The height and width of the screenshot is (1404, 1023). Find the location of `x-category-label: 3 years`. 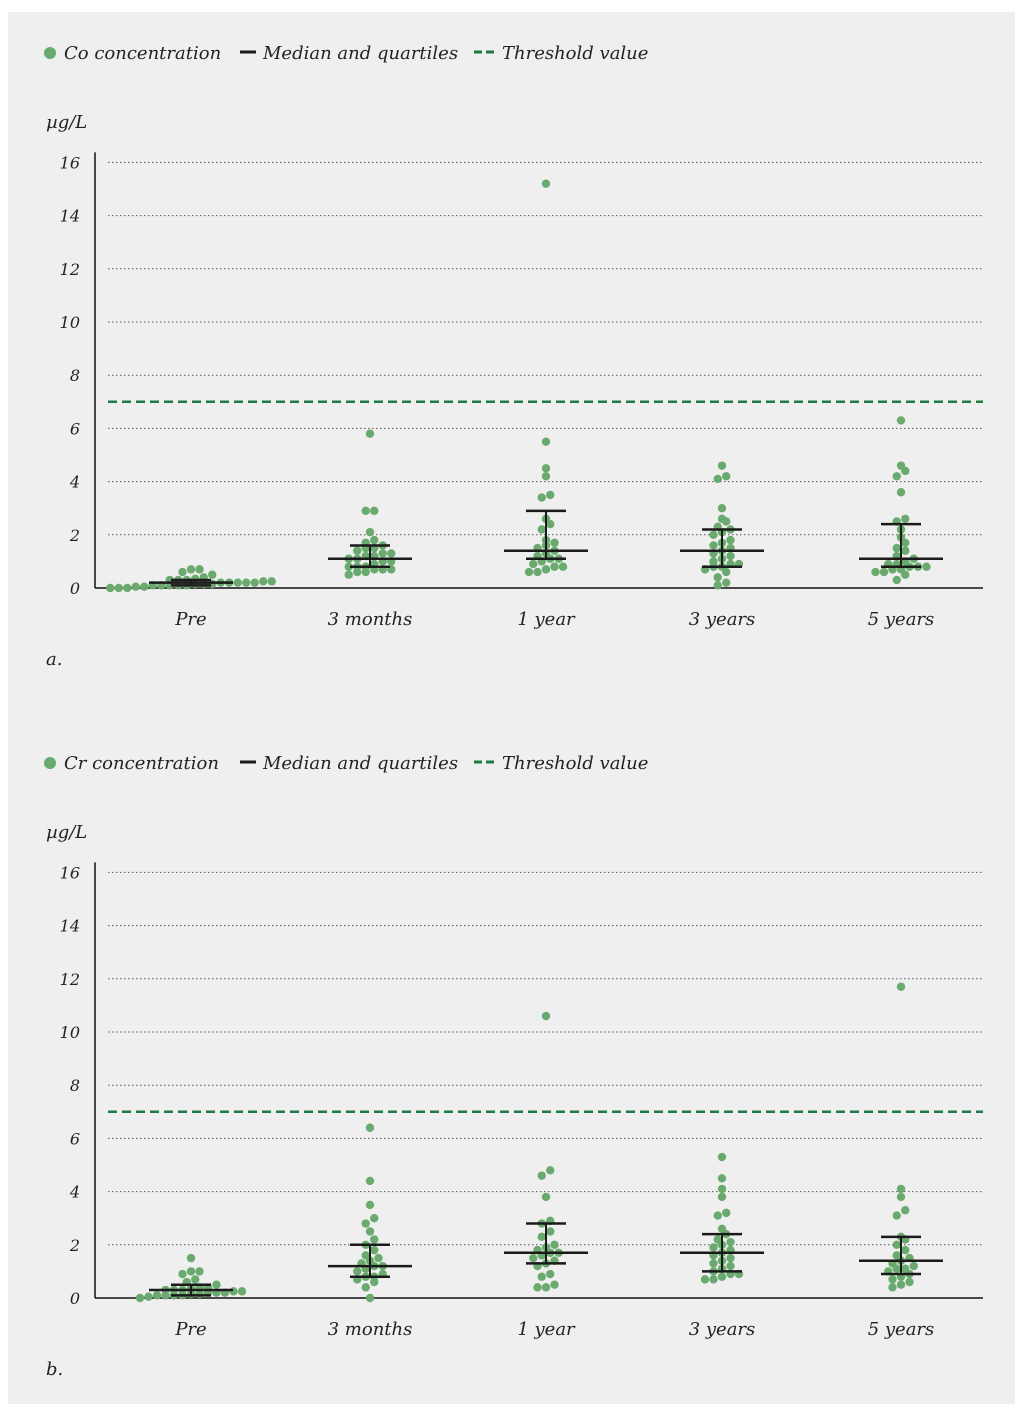

x-category-label: 3 years is located at coordinates (722, 1329).